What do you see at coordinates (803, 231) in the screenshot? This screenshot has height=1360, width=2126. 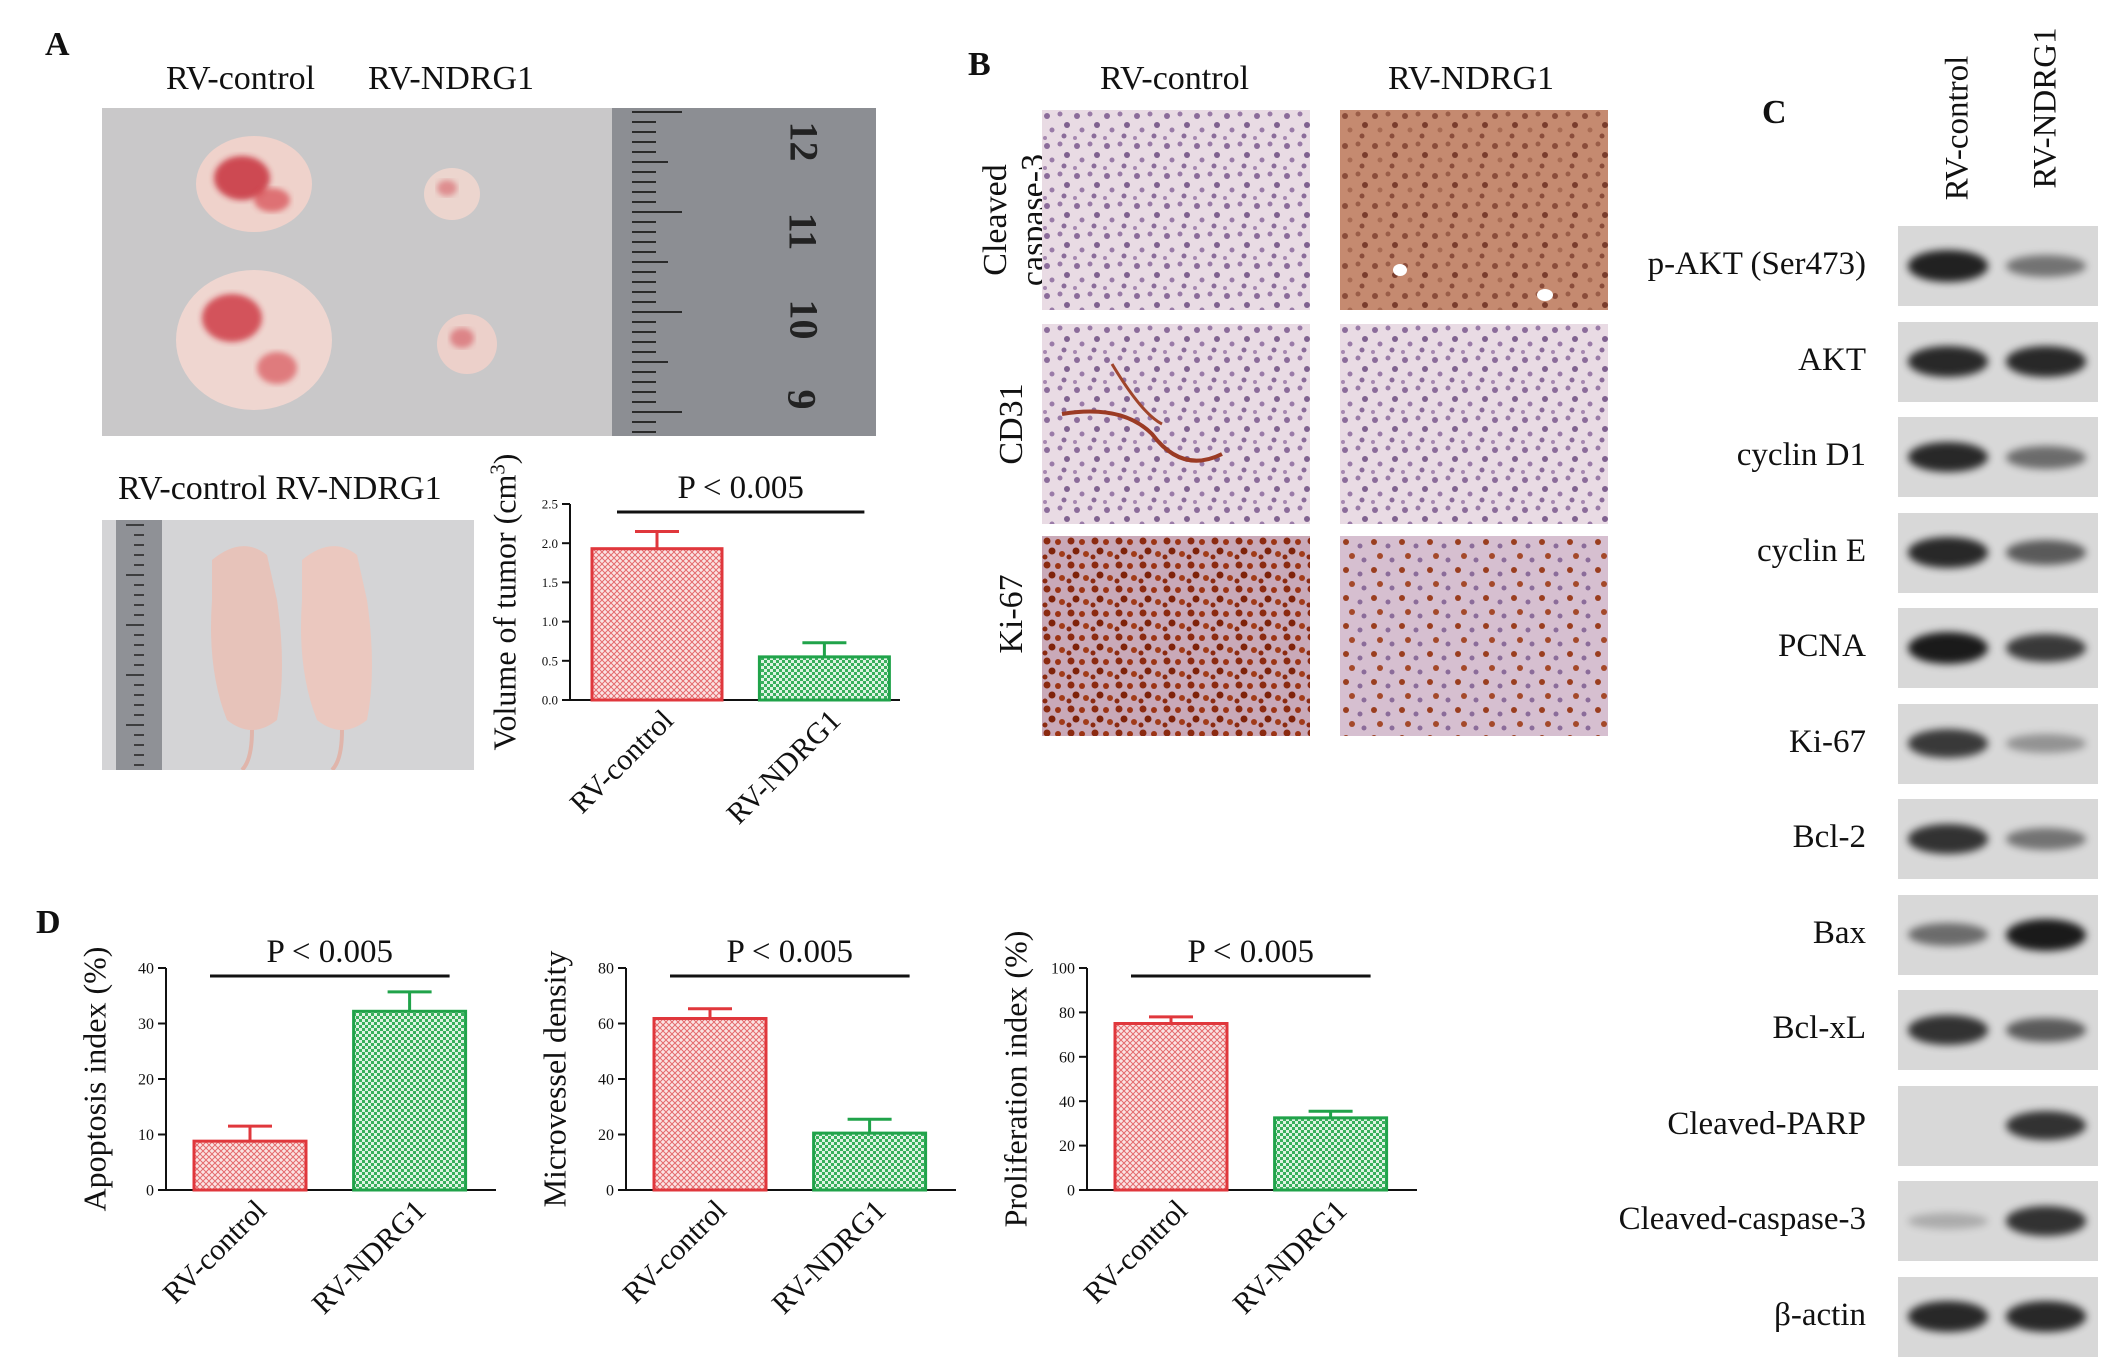 I see `ruler-number-11: 11` at bounding box center [803, 231].